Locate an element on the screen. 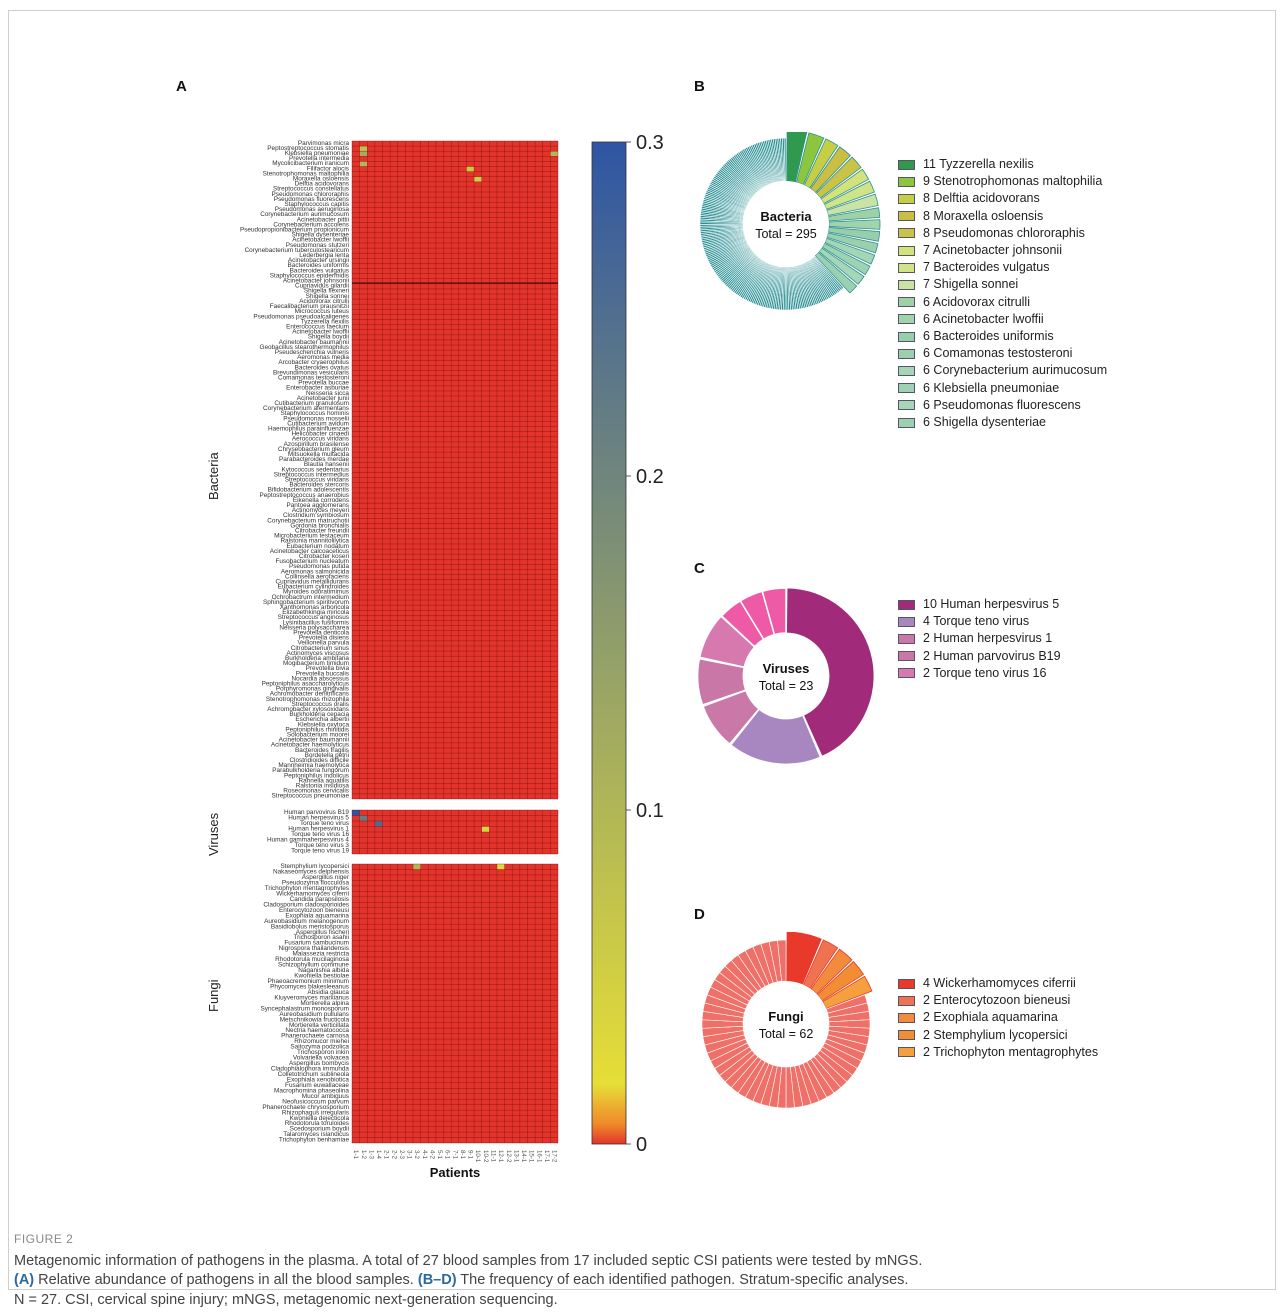  legend-label: 6 Acinetobacter lwoffii is located at coordinates (983, 318).